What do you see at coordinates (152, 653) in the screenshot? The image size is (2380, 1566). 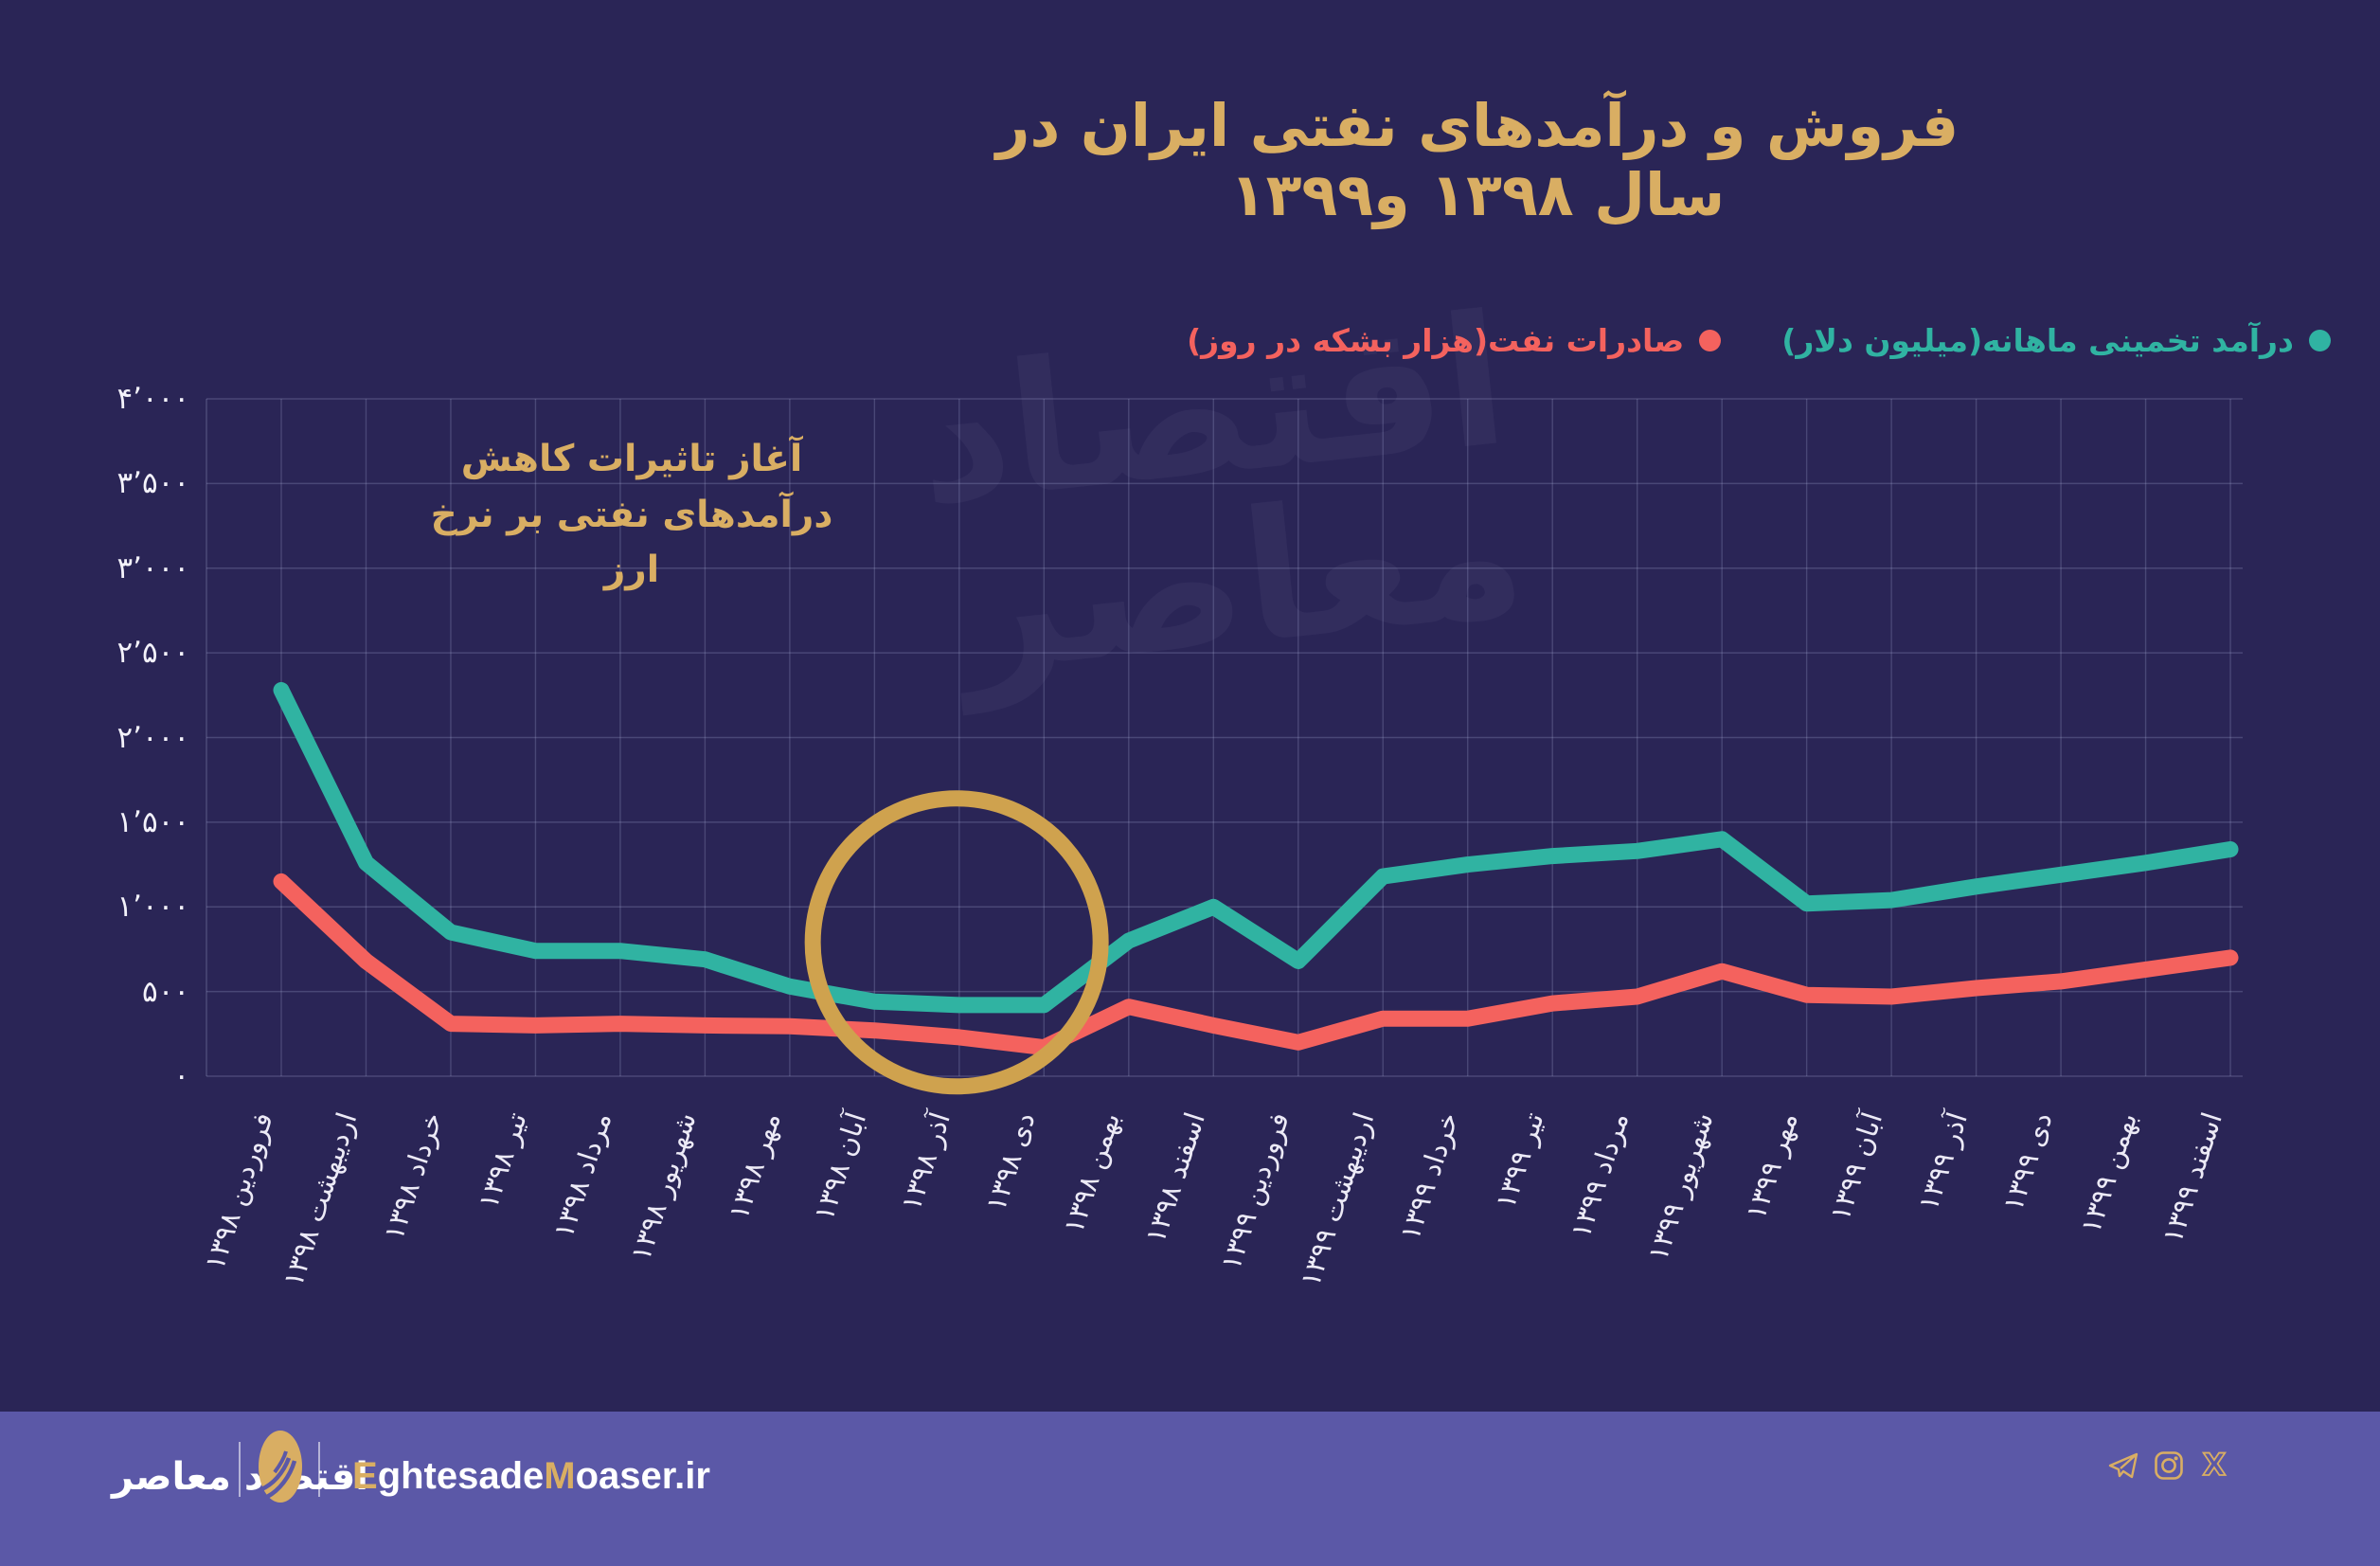 I see `y-tick-label: ۲٬۵۰۰` at bounding box center [152, 653].